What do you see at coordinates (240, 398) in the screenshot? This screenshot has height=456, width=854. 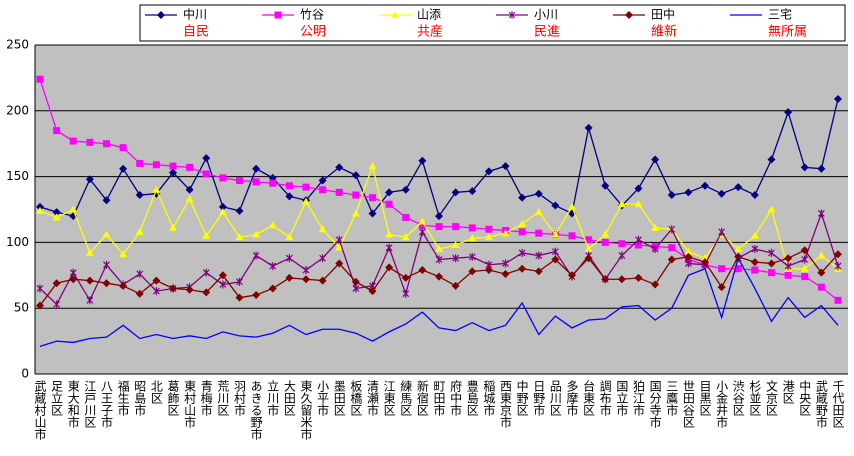 I see `x-tick-label: 羽村市` at bounding box center [240, 398].